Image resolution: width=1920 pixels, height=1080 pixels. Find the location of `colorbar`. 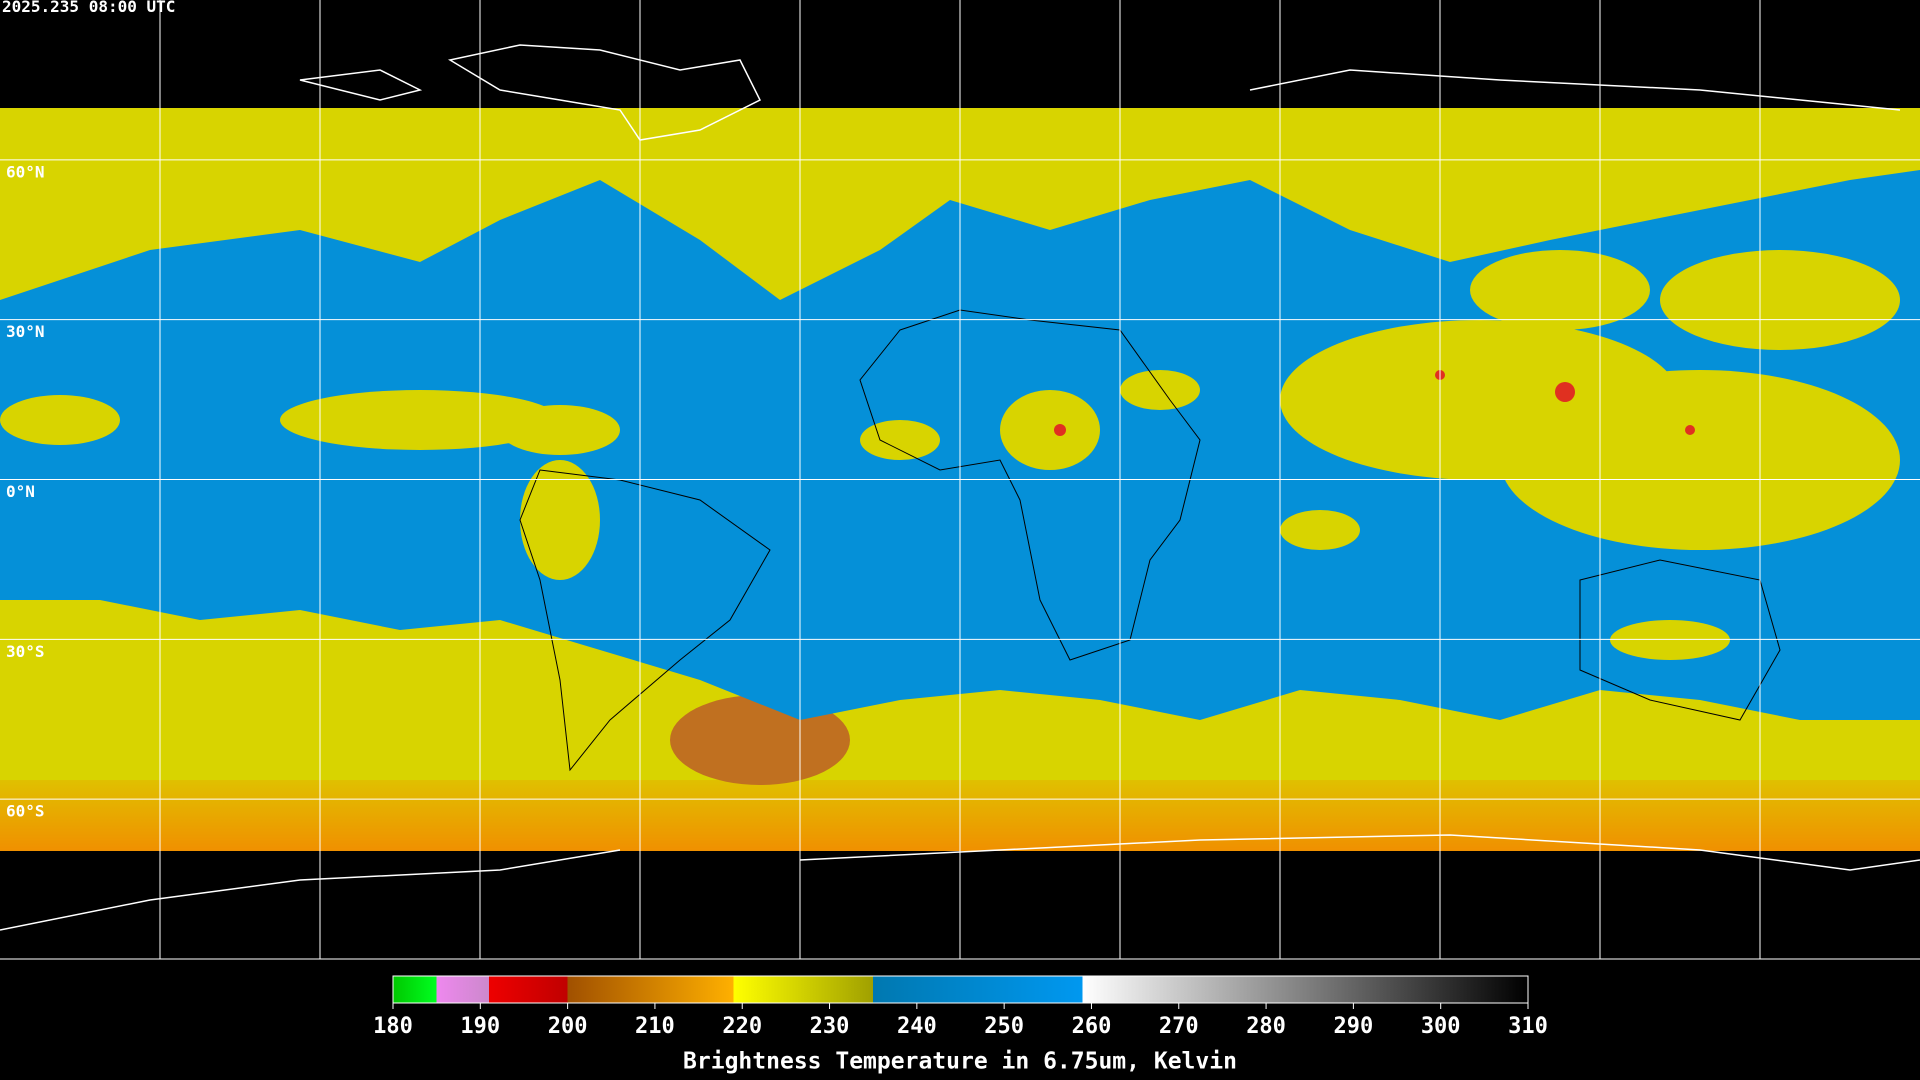

colorbar is located at coordinates (960, 989).